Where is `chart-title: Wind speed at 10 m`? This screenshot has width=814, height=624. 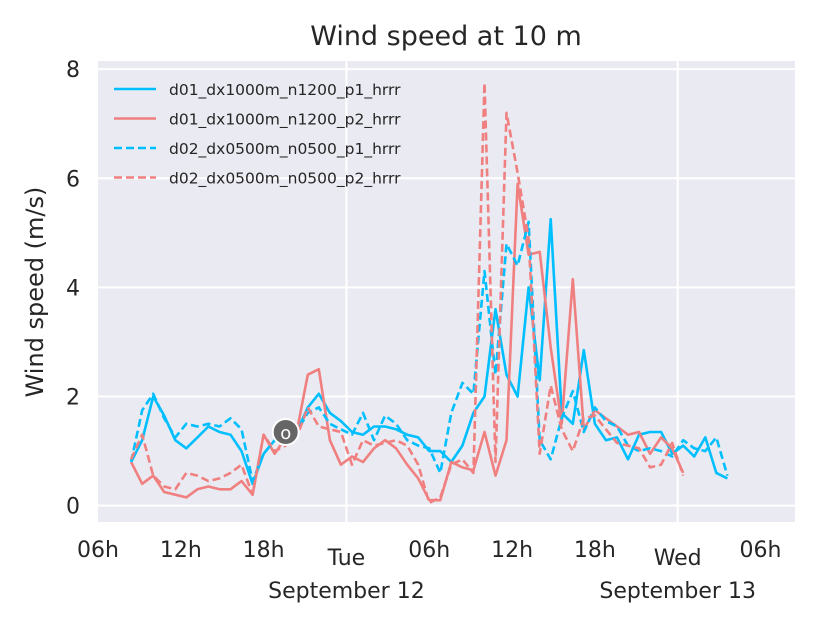 chart-title: Wind speed at 10 m is located at coordinates (446, 36).